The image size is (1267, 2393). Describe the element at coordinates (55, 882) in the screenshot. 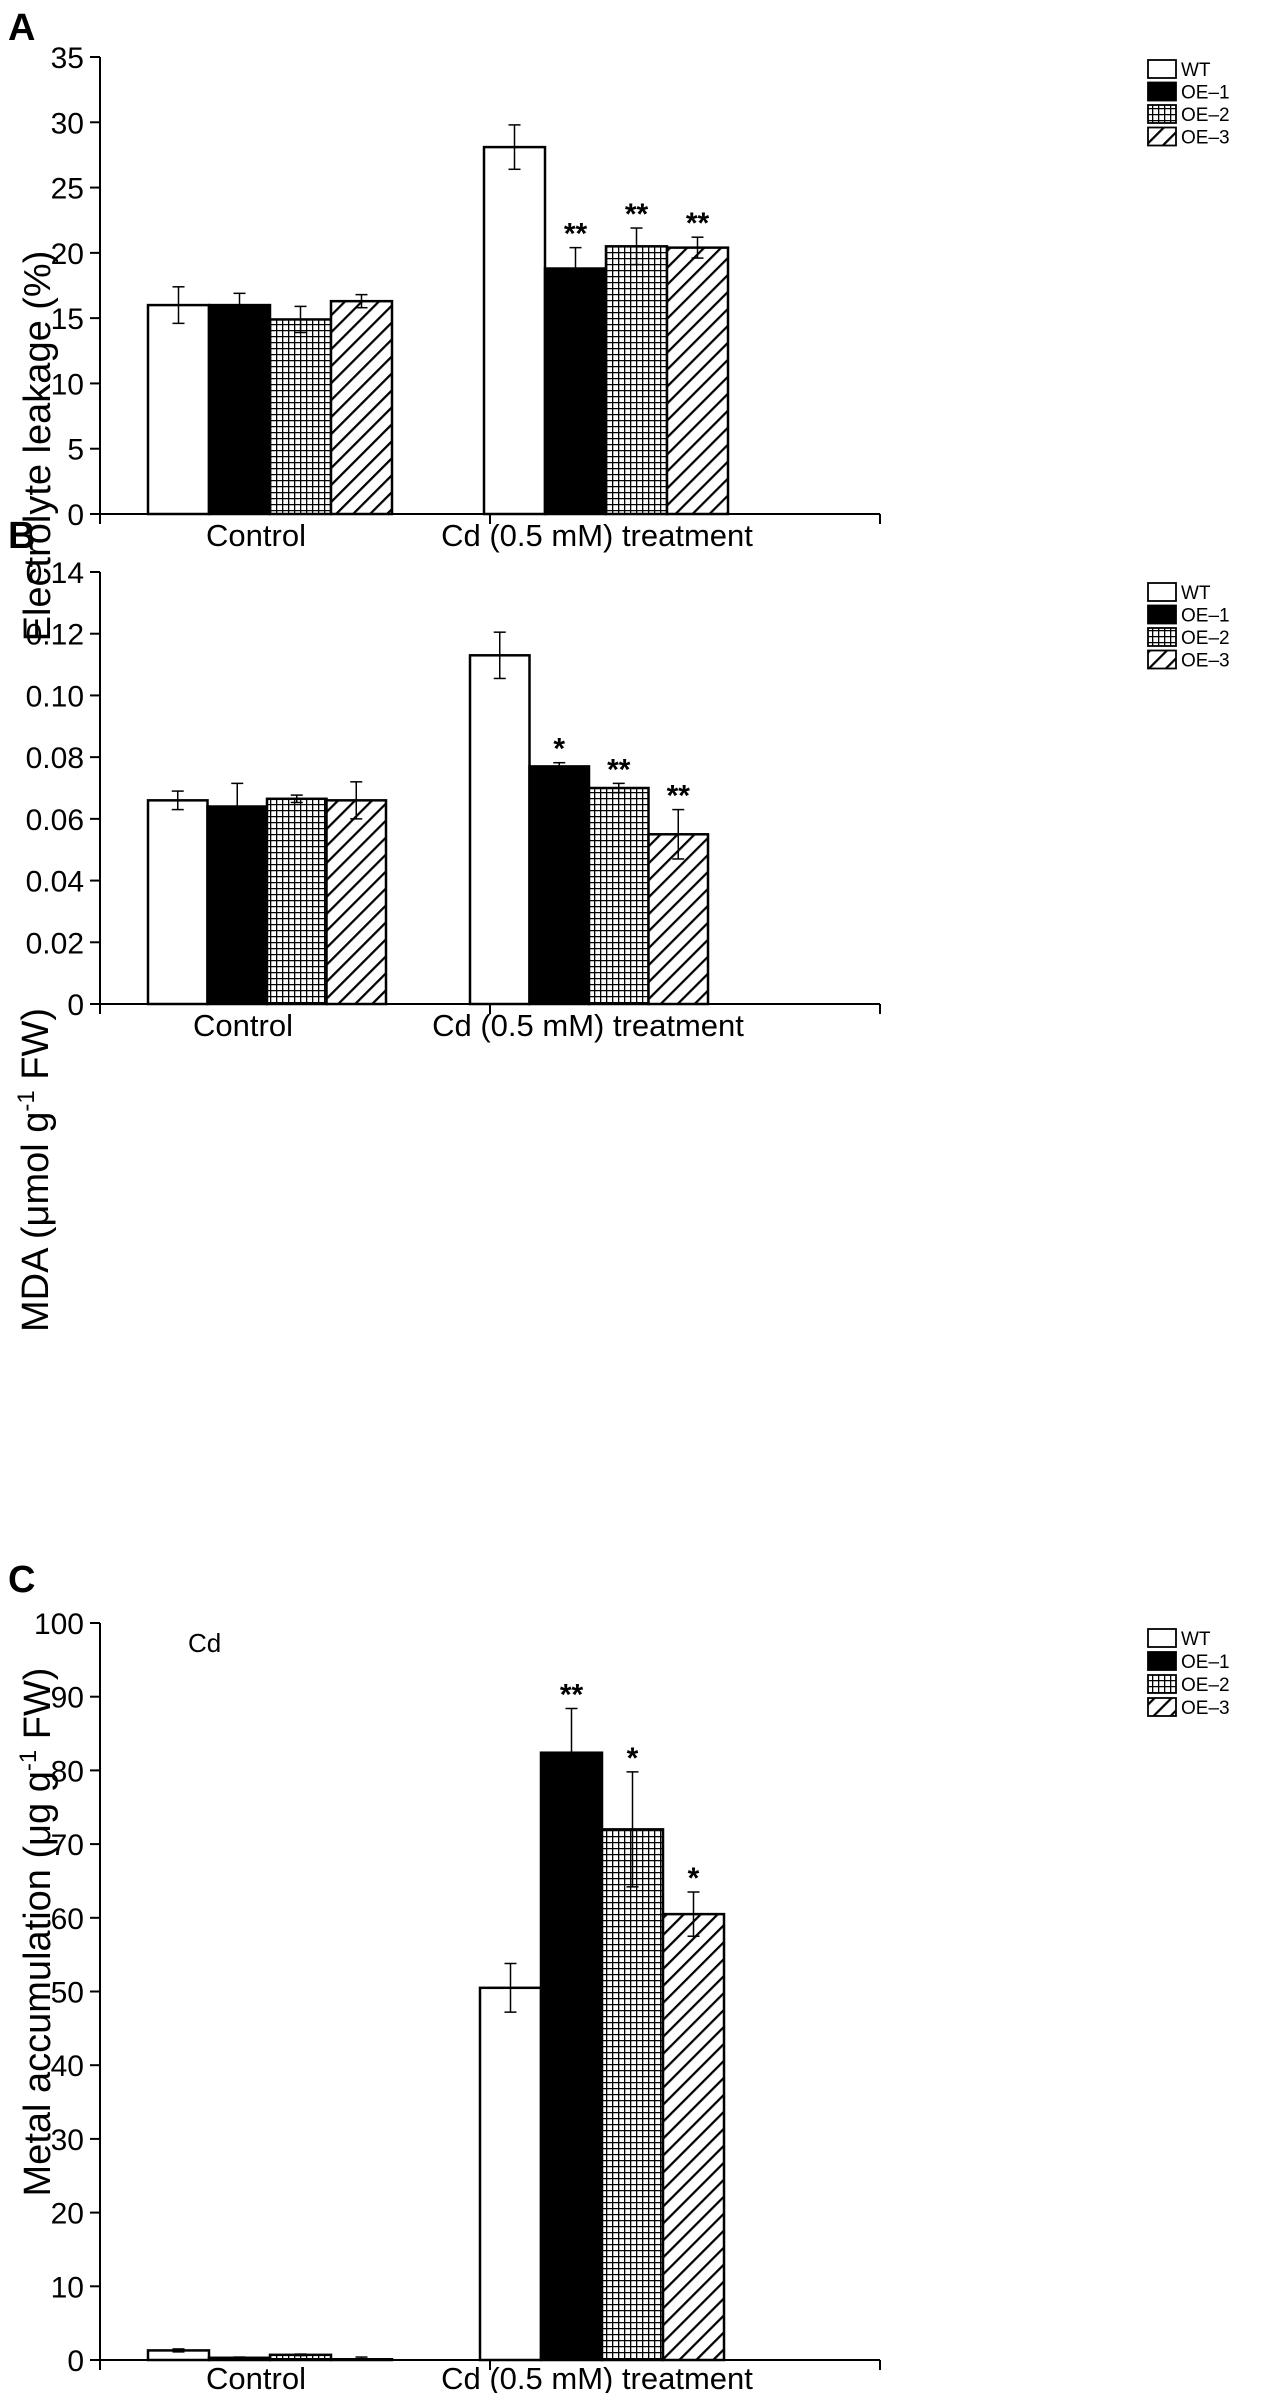

I see `y-tick-label: 0.04` at that location.